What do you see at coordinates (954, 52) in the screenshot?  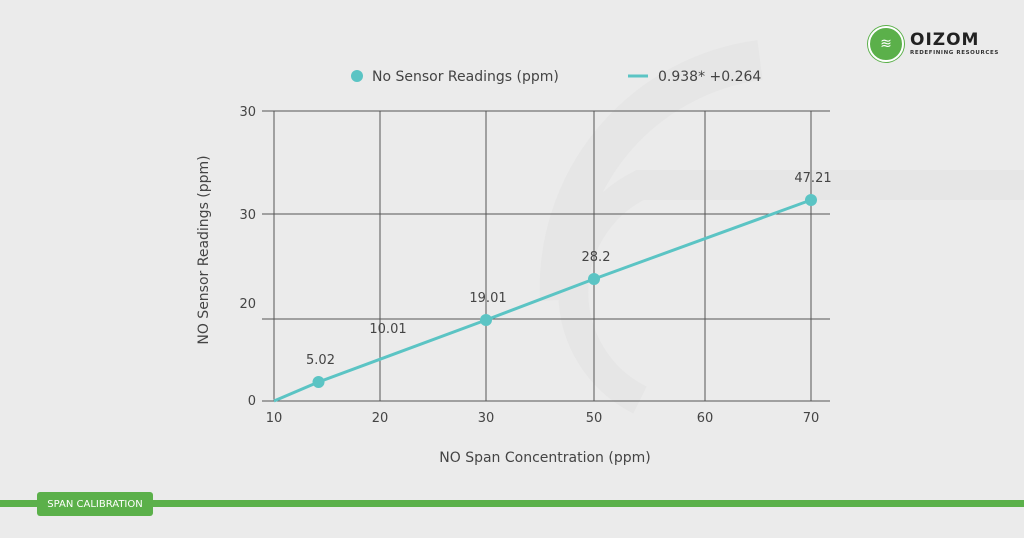 I see `logo-tagline: REDEFINING RESOURCES` at bounding box center [954, 52].